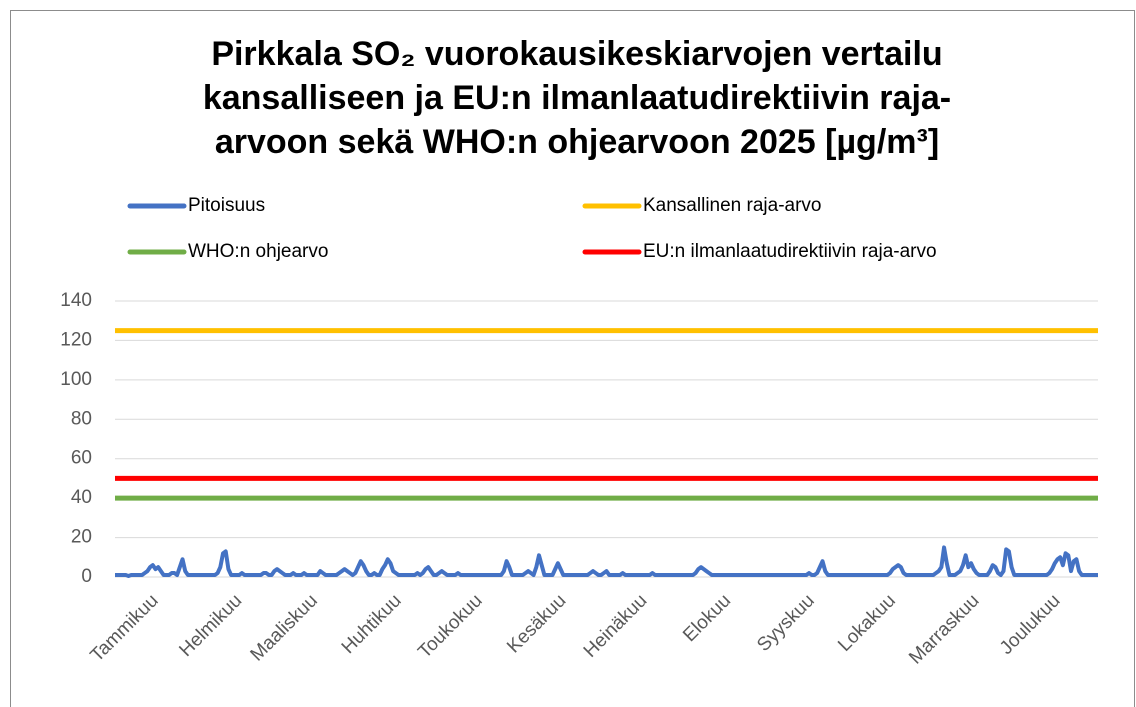 This screenshot has width=1136, height=707. What do you see at coordinates (76, 339) in the screenshot?
I see `y-tick-label: 120` at bounding box center [76, 339].